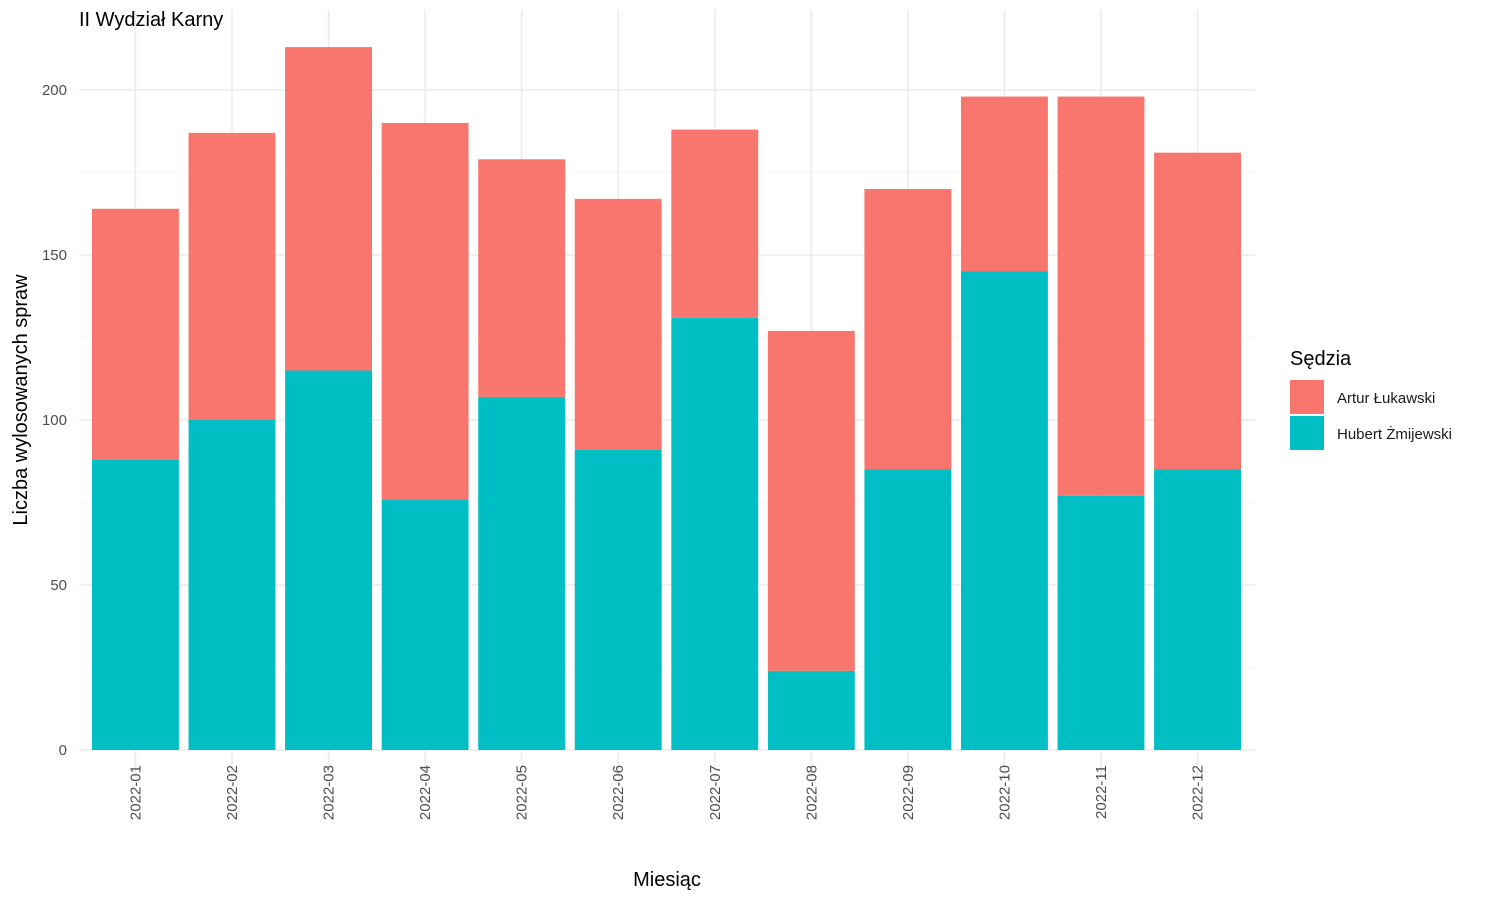 This screenshot has width=1500, height=900. I want to click on x-tick-label: 2022-10, so click(1004, 792).